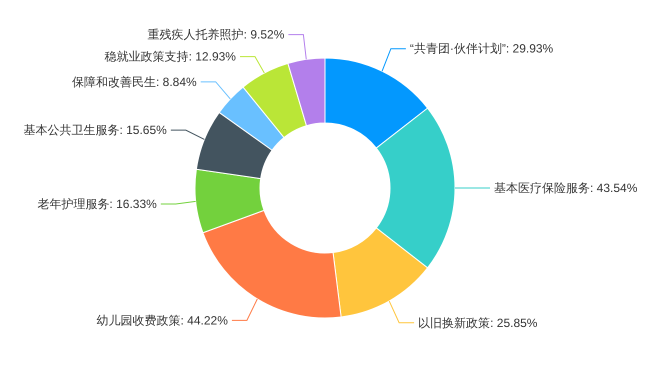 The width and height of the screenshot is (667, 371). What do you see at coordinates (216, 35) in the screenshot?
I see `slice-label: 重残疾人托养照护: 9.52%` at bounding box center [216, 35].